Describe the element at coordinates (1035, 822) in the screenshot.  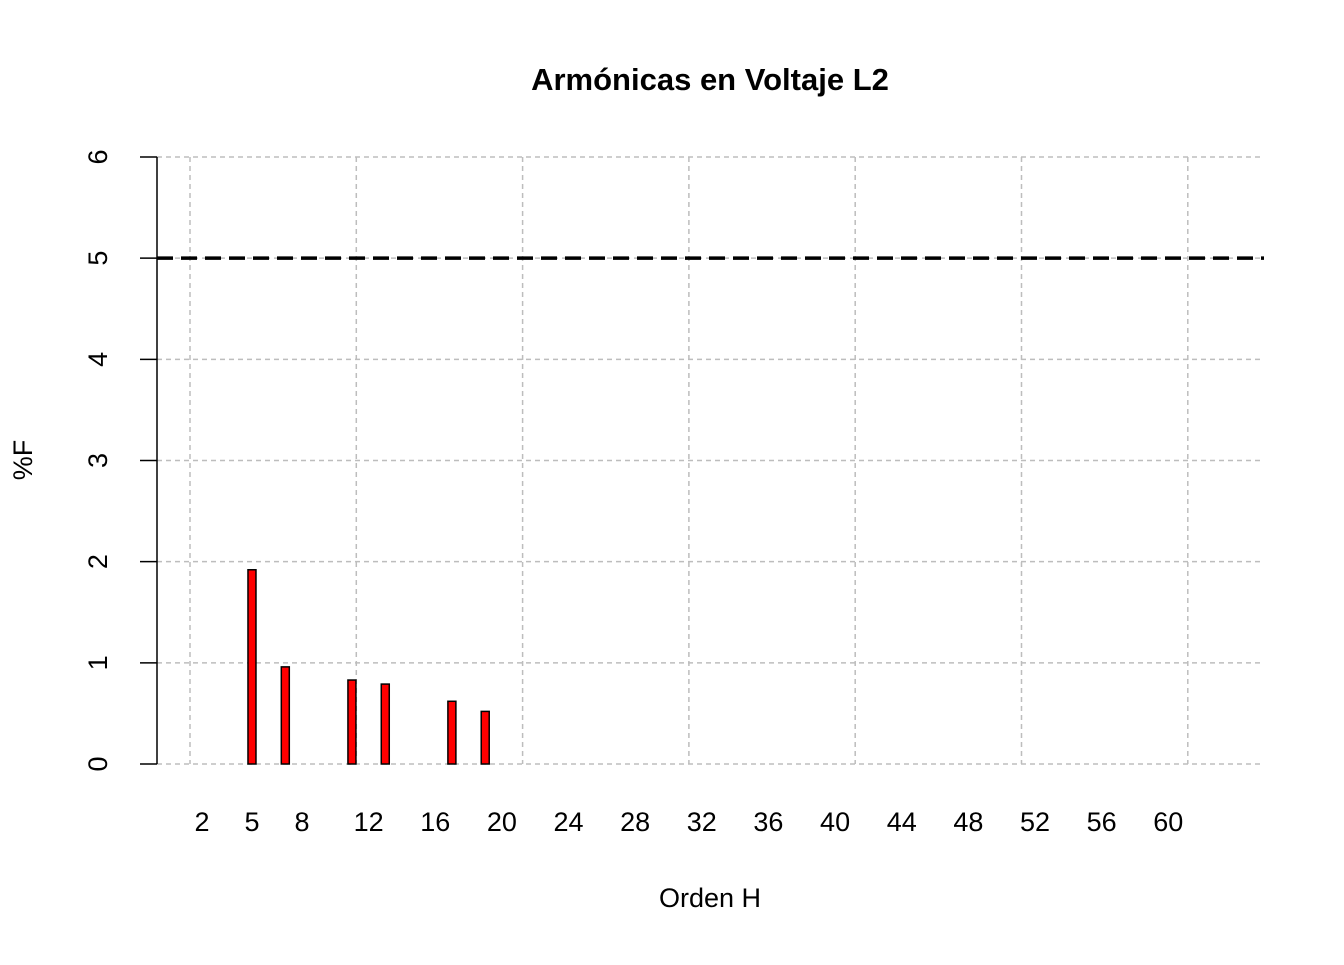
I see `x-tick-label: 52` at that location.